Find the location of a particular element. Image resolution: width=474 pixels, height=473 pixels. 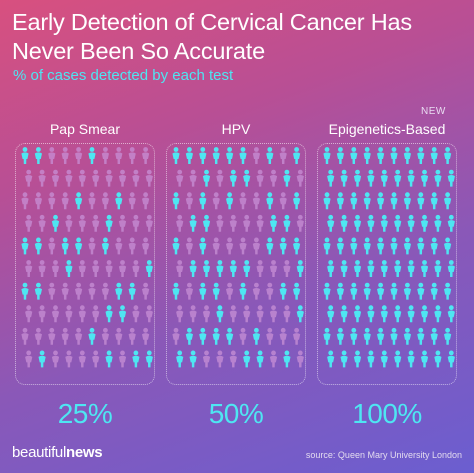

brand-logo: beautifulnews is located at coordinates (57, 452).